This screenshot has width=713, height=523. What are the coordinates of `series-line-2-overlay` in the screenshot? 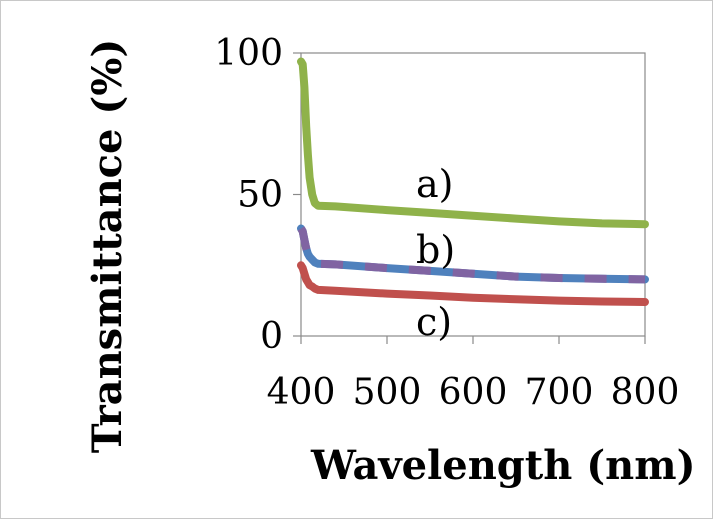 It's located at (471, 255).